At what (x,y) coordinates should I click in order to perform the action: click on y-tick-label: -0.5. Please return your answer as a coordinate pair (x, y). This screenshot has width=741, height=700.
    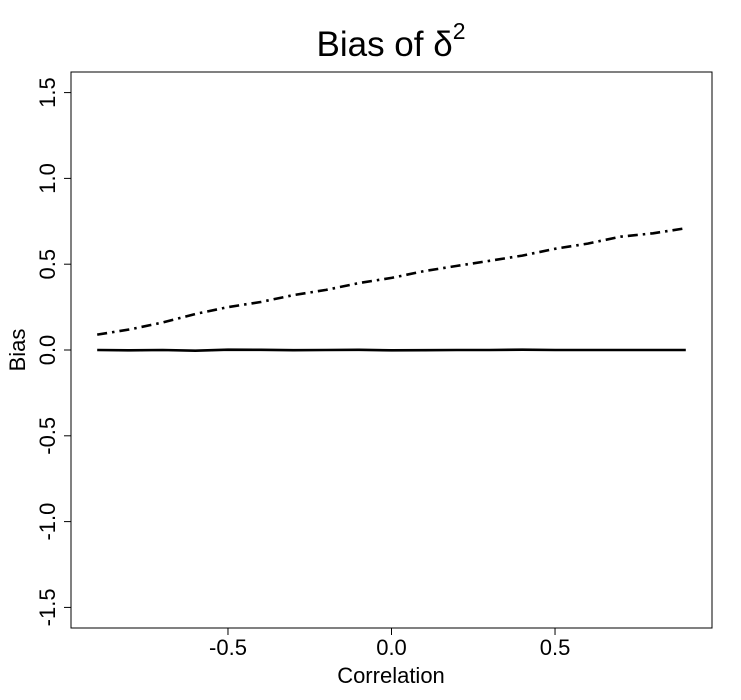
    Looking at the image, I should click on (47, 436).